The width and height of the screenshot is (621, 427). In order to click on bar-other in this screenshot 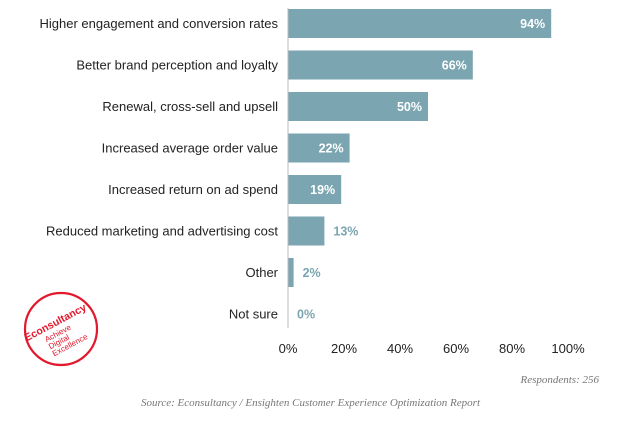, I will do `click(291, 272)`.